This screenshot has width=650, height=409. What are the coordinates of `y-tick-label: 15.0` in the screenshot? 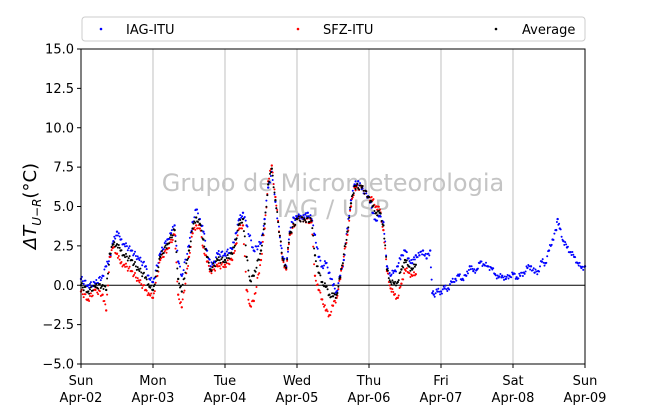 It's located at (59, 50).